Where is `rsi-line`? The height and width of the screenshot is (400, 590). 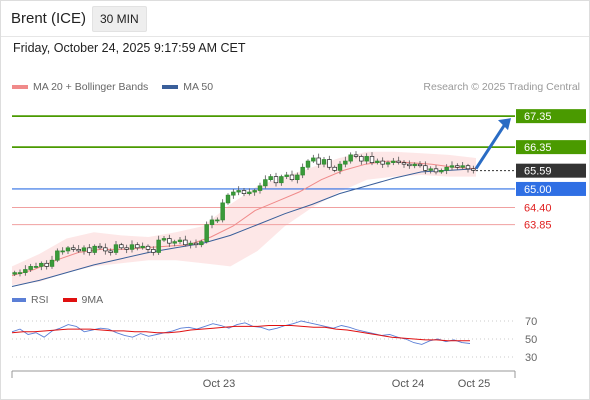
rsi-line is located at coordinates (241, 332).